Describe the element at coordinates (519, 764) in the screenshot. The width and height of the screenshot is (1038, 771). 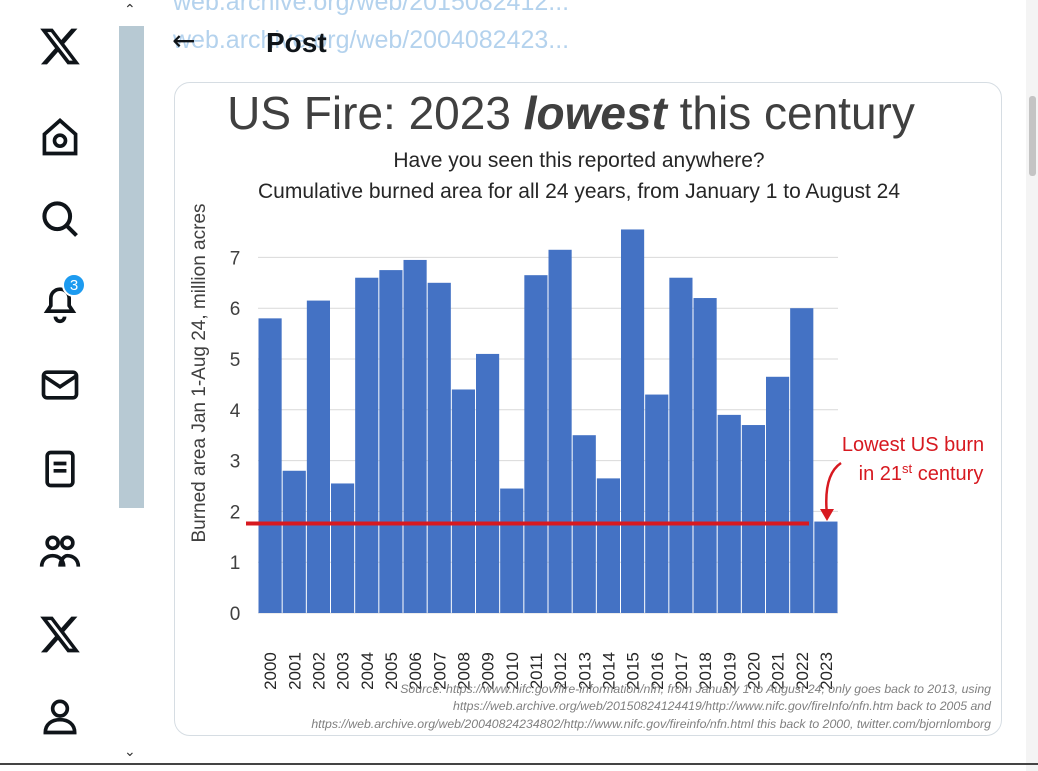
I see `divider` at that location.